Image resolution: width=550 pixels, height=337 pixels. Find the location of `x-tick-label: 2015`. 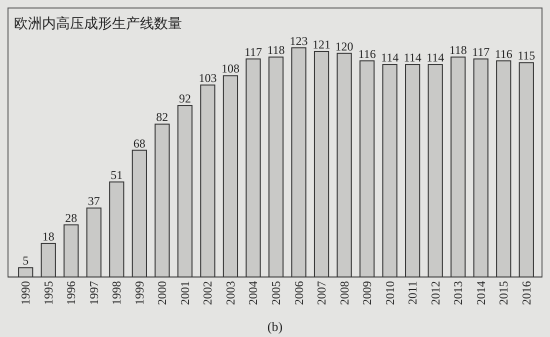

x-tick-label: 2015 is located at coordinates (503, 293).